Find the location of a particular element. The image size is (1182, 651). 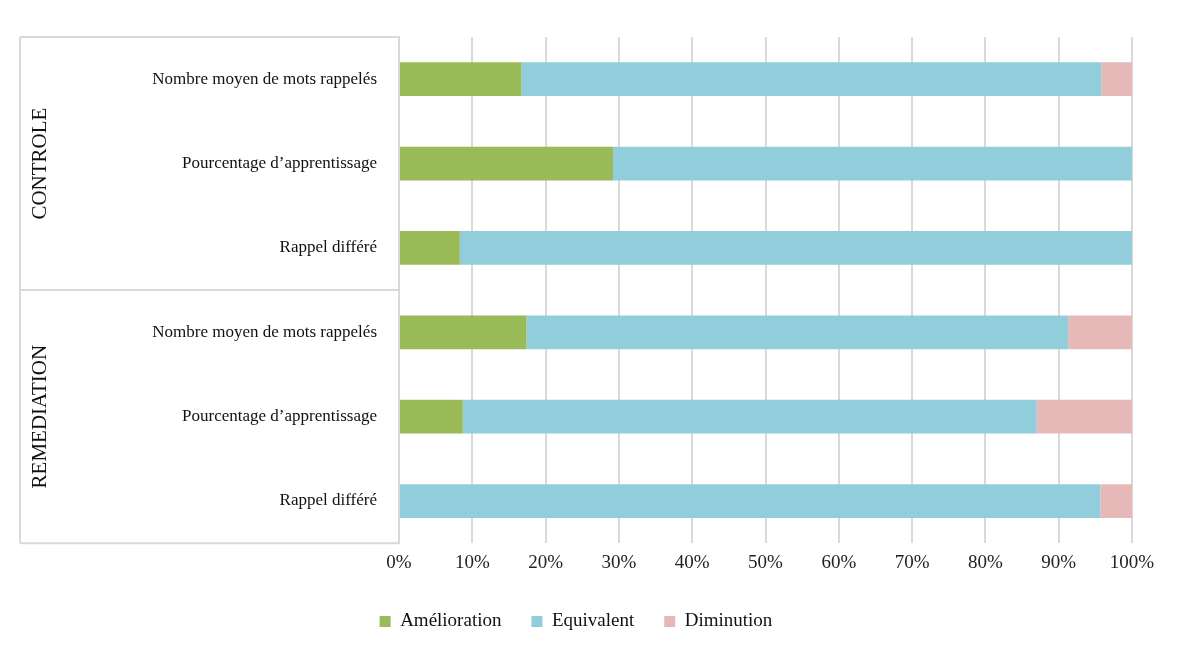

x-tick-label: 100% is located at coordinates (1132, 561).